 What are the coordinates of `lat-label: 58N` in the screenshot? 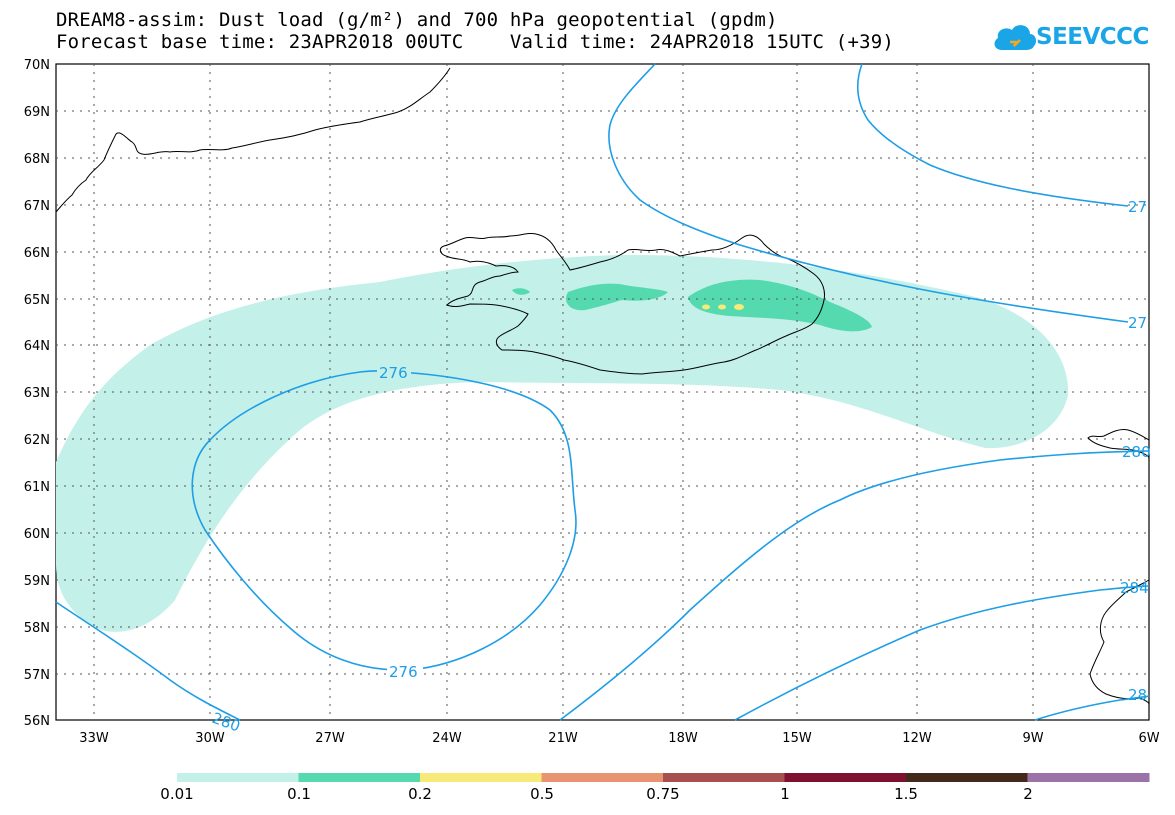 It's located at (37, 628).